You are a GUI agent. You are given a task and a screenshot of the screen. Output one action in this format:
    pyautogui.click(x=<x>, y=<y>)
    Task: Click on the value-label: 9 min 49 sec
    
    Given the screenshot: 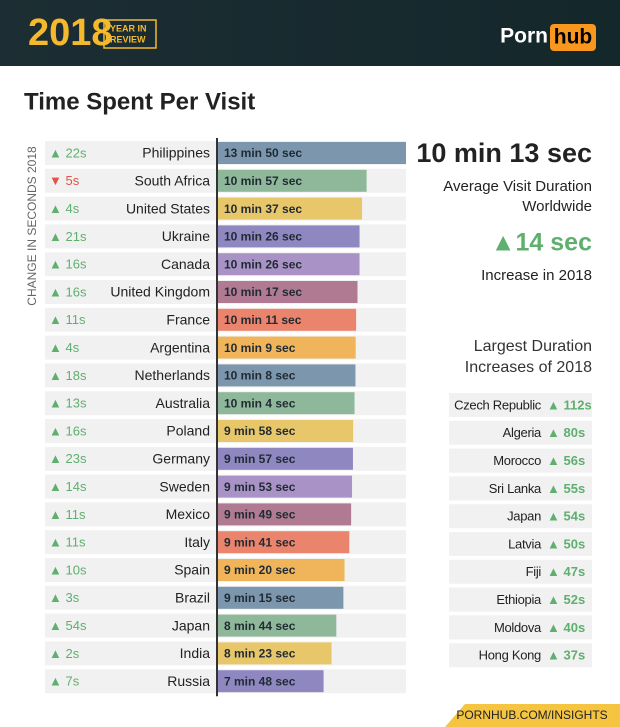 What is the action you would take?
    pyautogui.click(x=260, y=515)
    